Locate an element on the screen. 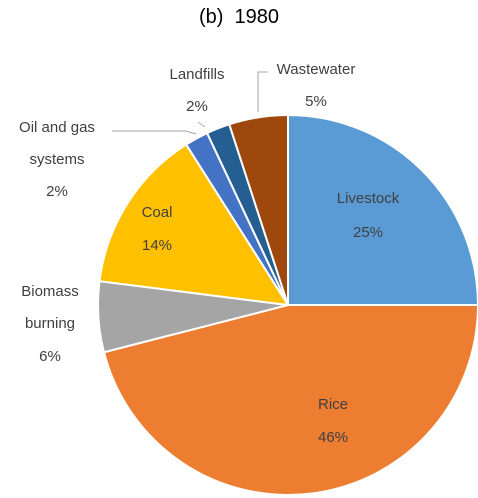 The width and height of the screenshot is (478, 498). category-label: Rice is located at coordinates (333, 404).